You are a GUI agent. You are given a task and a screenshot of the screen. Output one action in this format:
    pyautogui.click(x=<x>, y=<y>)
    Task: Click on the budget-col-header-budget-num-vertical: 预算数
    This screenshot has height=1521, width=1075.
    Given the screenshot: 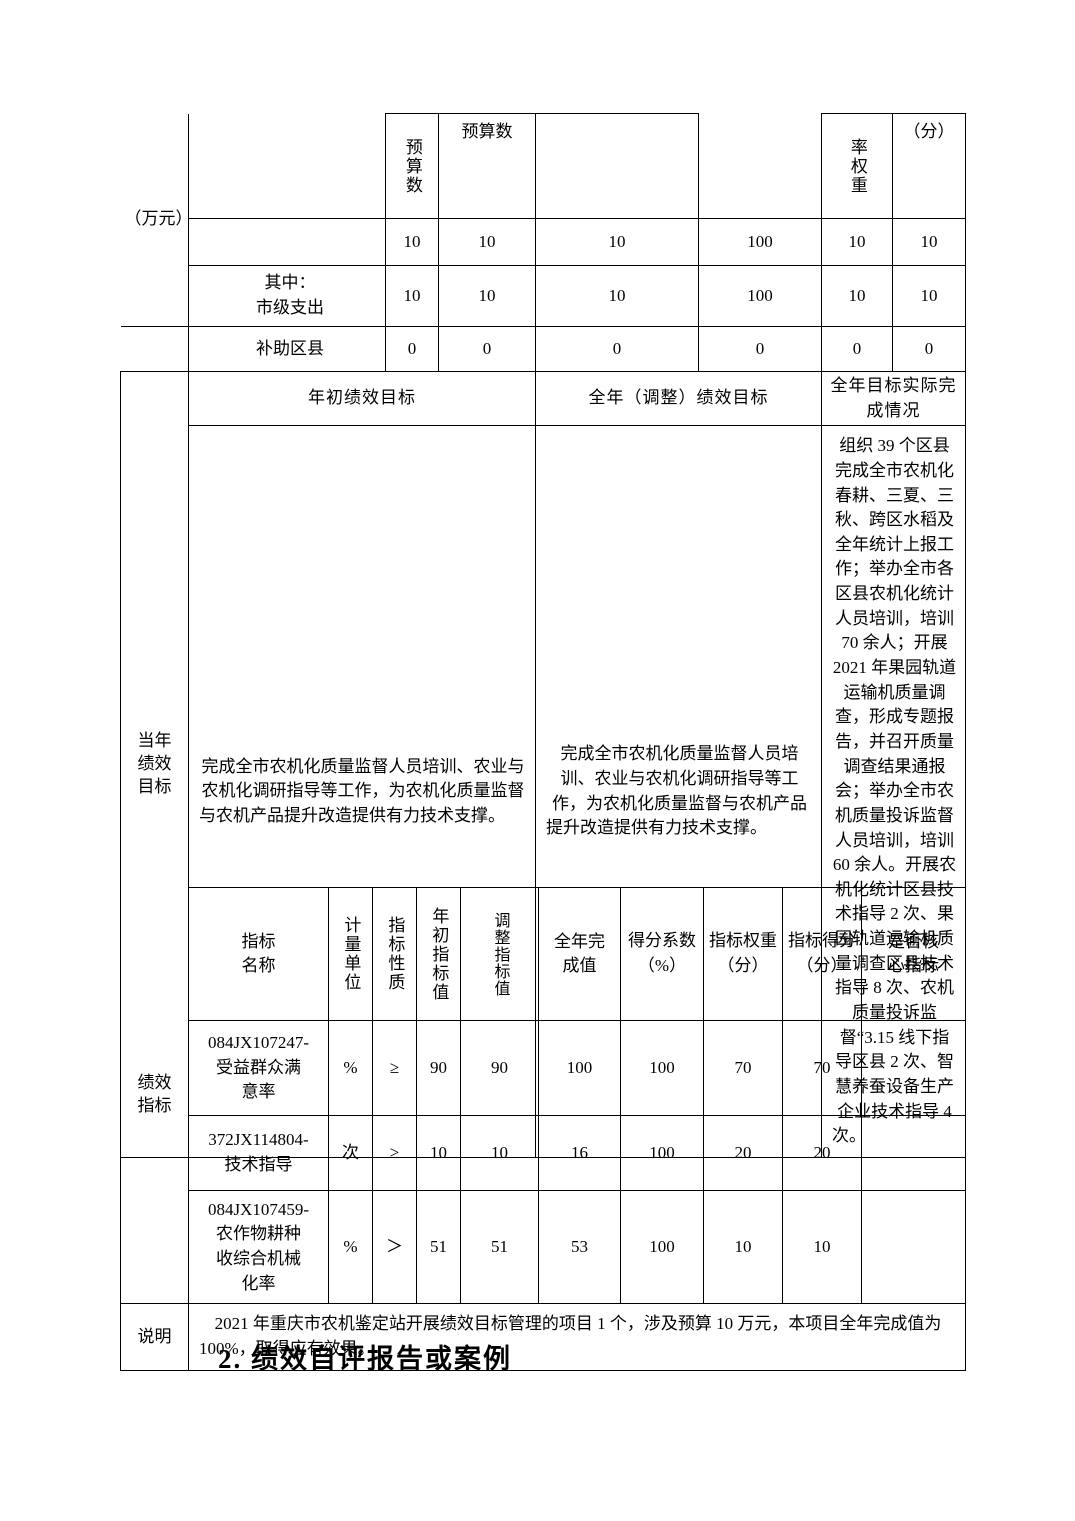 What is the action you would take?
    pyautogui.click(x=412, y=166)
    